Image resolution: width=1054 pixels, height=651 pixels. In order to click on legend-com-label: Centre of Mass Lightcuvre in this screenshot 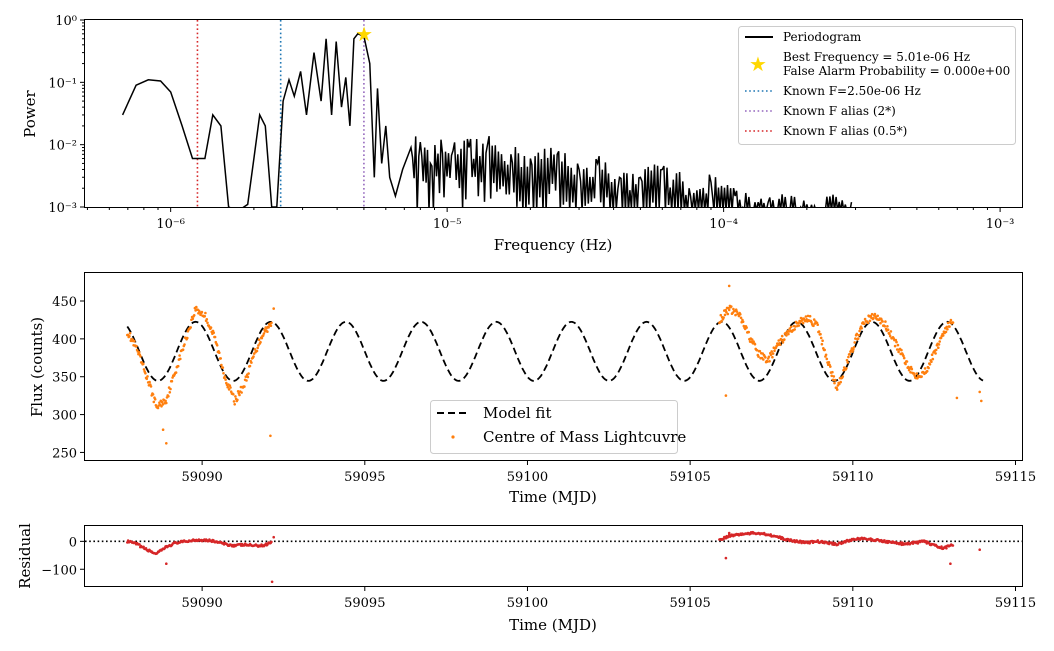, I will do `click(584, 437)`.